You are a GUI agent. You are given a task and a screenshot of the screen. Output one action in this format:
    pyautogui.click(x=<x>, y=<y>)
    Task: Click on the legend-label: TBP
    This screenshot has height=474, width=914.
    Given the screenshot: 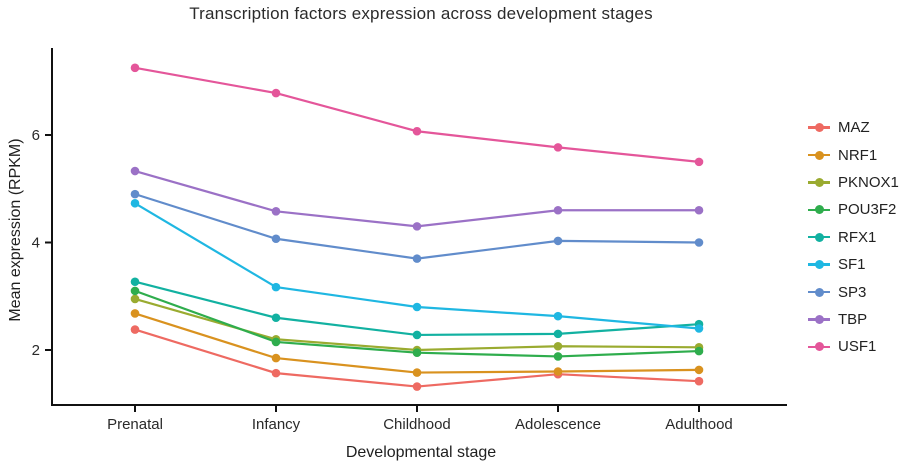 What is the action you would take?
    pyautogui.click(x=853, y=319)
    